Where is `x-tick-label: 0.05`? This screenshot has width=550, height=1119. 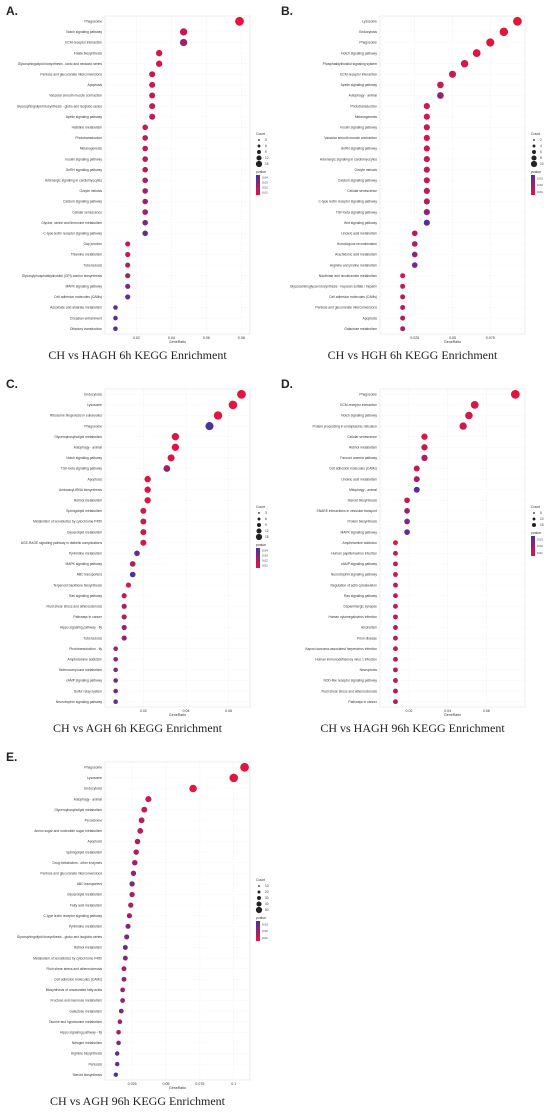
x-tick-label: 0.05 is located at coordinates (452, 338).